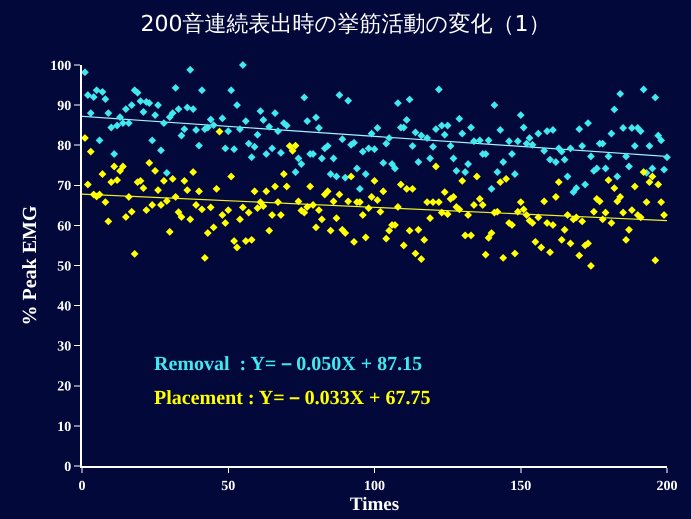  What do you see at coordinates (64, 307) in the screenshot?
I see `y-tick-label: 40` at bounding box center [64, 307].